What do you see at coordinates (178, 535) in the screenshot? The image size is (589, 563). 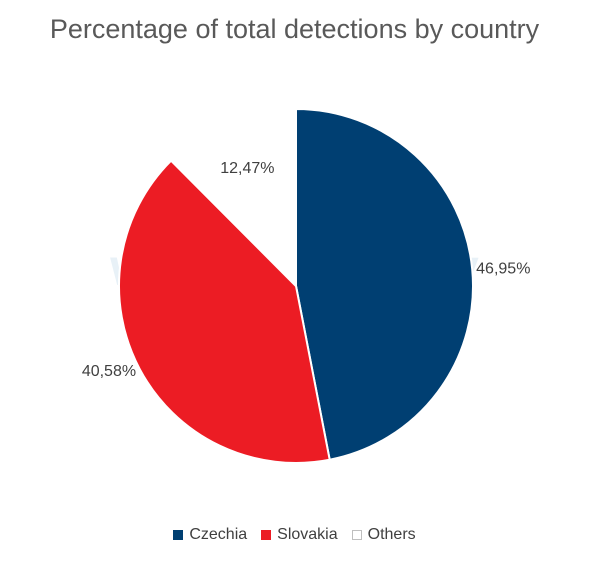 I see `legend-swatch-czechia` at bounding box center [178, 535].